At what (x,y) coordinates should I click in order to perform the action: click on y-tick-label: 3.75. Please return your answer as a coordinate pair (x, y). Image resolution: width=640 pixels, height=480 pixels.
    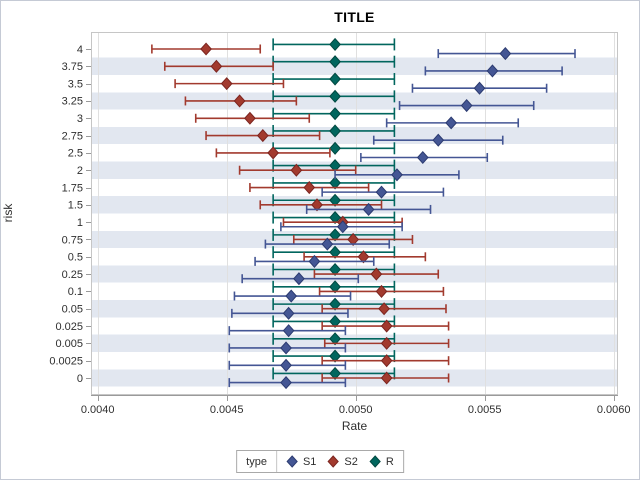
    Looking at the image, I should click on (72, 67).